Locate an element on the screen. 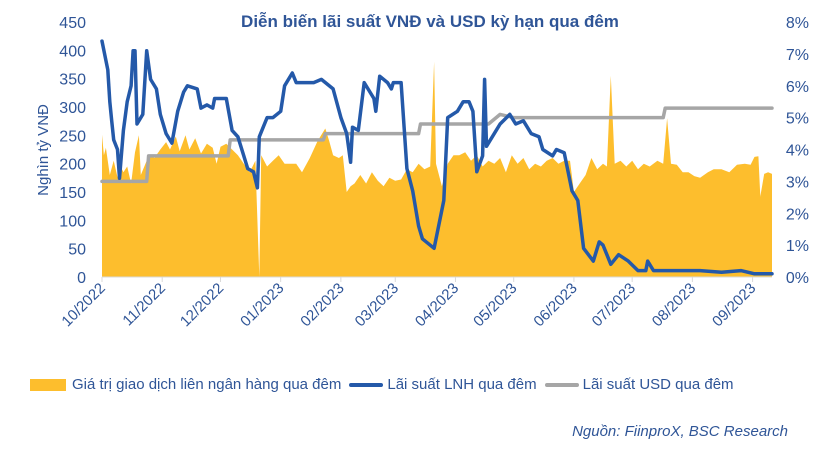 The height and width of the screenshot is (450, 820). x-tick-label: 08/2023 is located at coordinates (674, 305).